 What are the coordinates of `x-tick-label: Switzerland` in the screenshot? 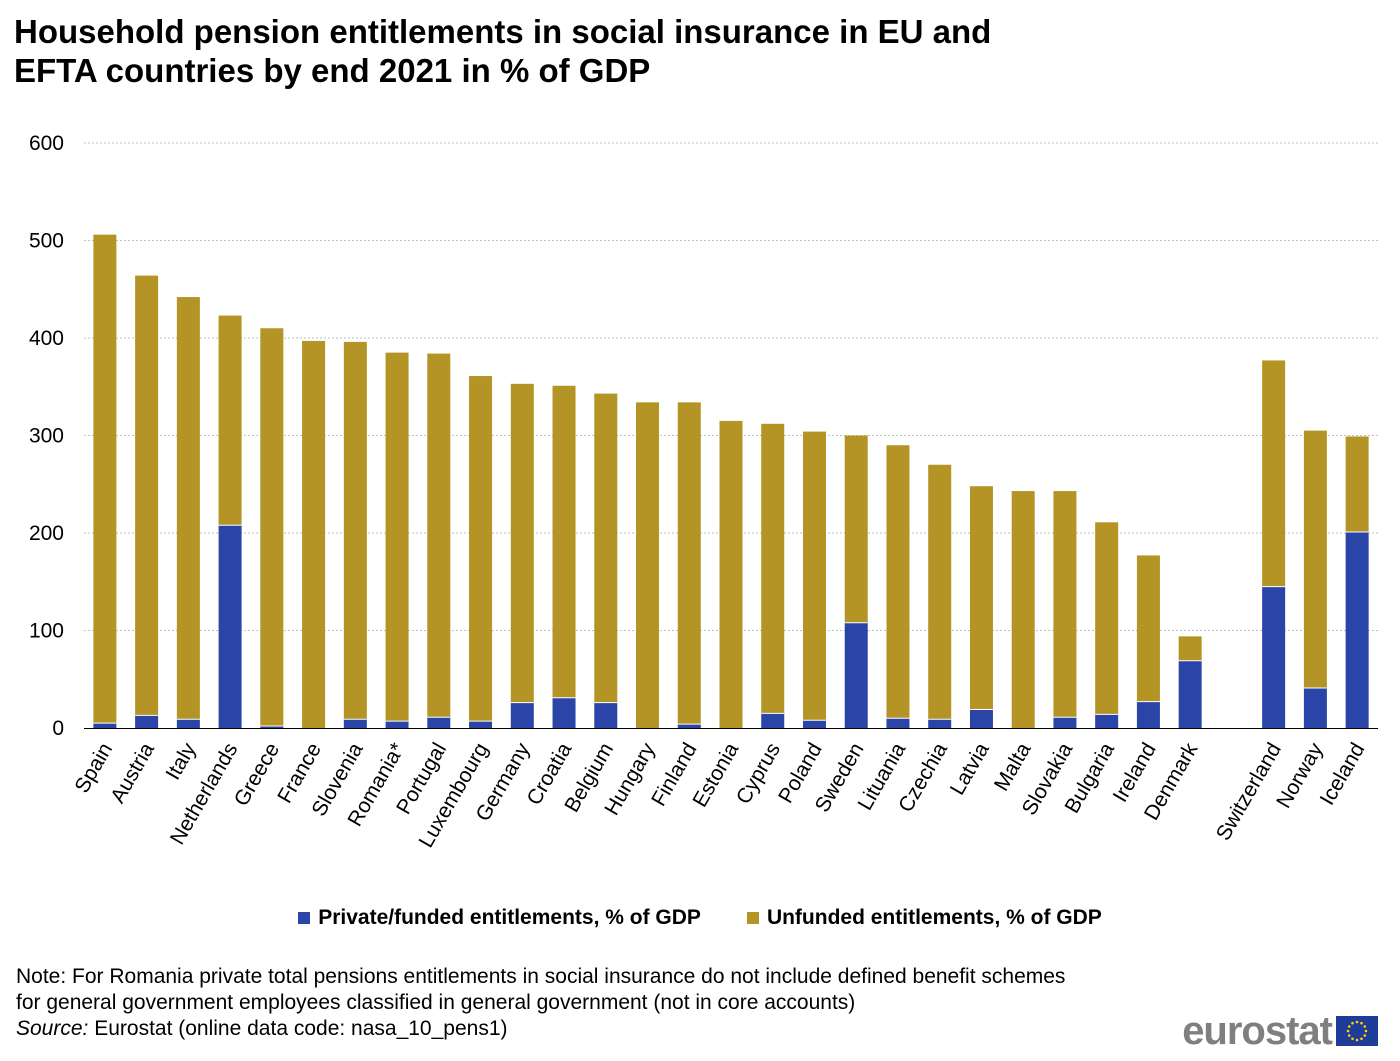 It's located at (1249, 792).